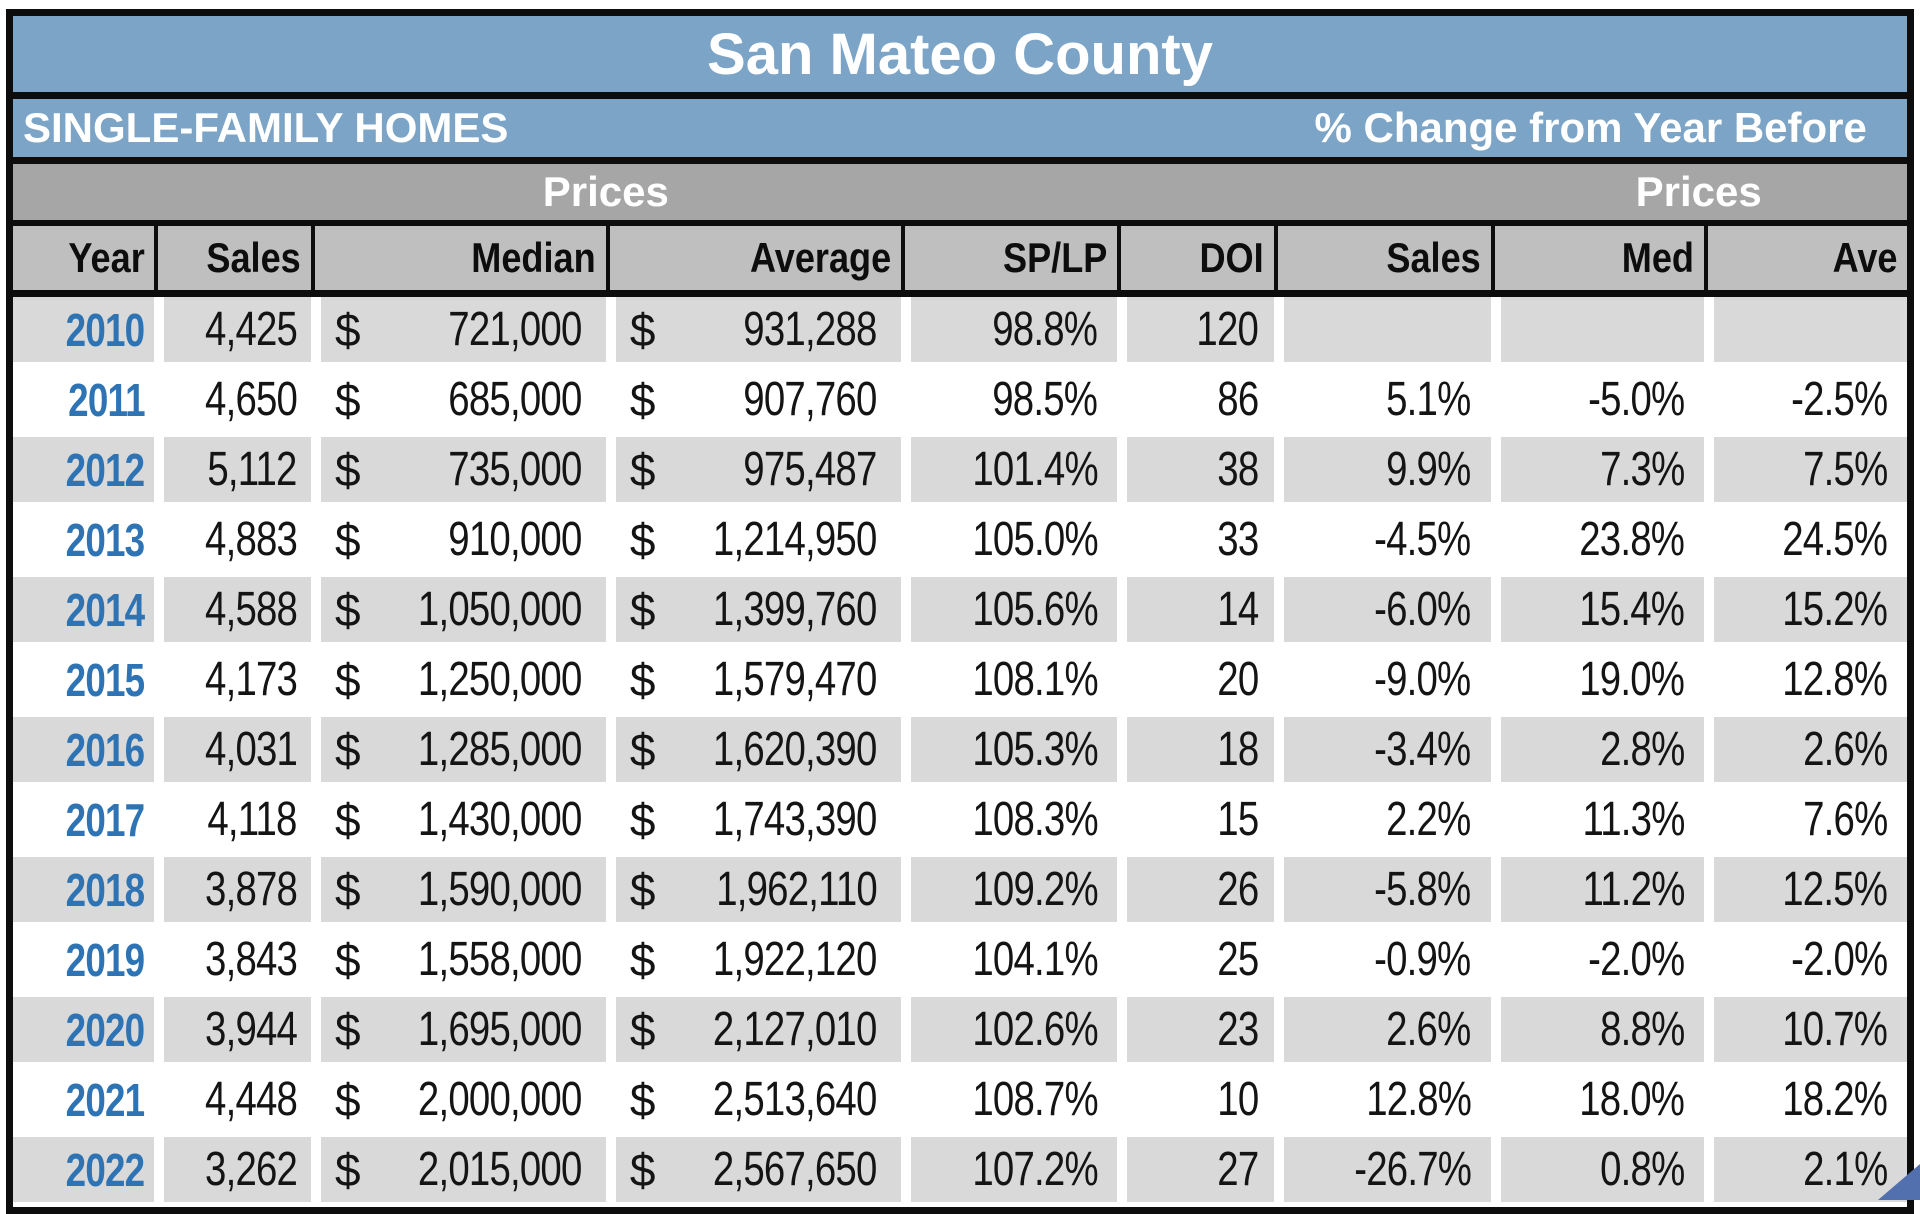 Image resolution: width=1920 pixels, height=1214 pixels. Describe the element at coordinates (1805, 469) in the screenshot. I see `cell-chg-ave: 7.5%` at that location.